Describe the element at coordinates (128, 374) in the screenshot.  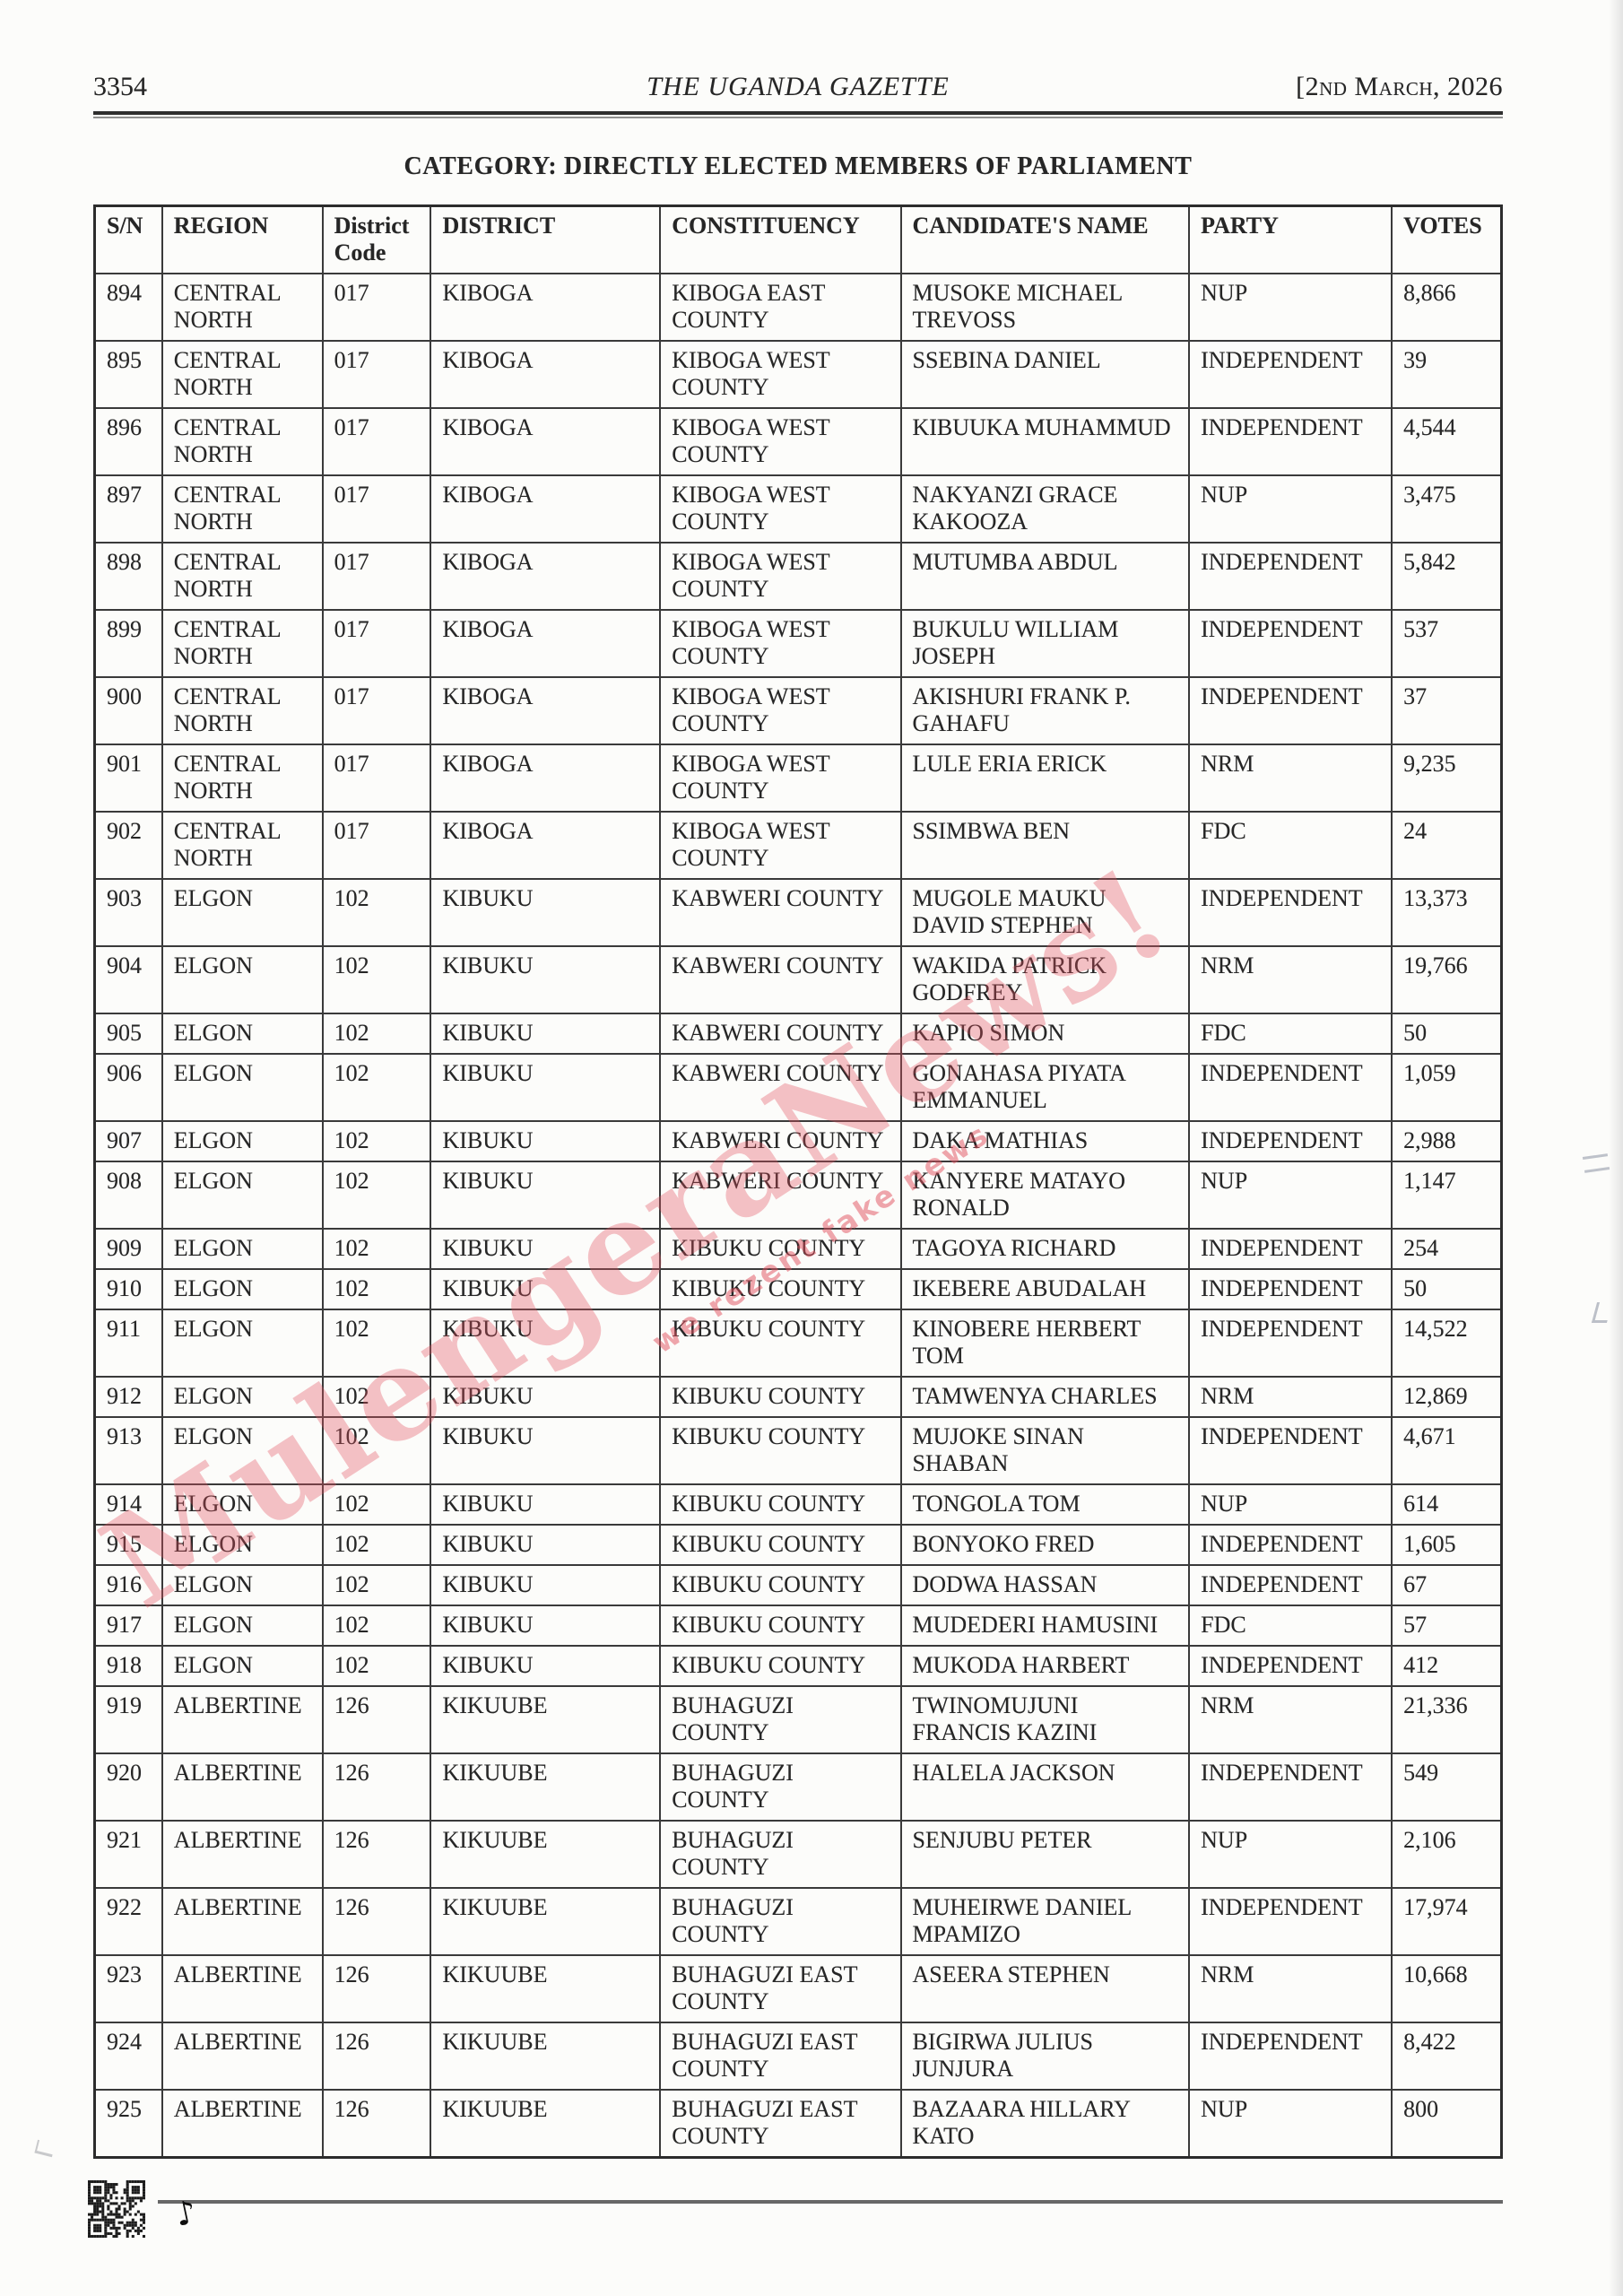
I see `table-cell: 895` at that location.